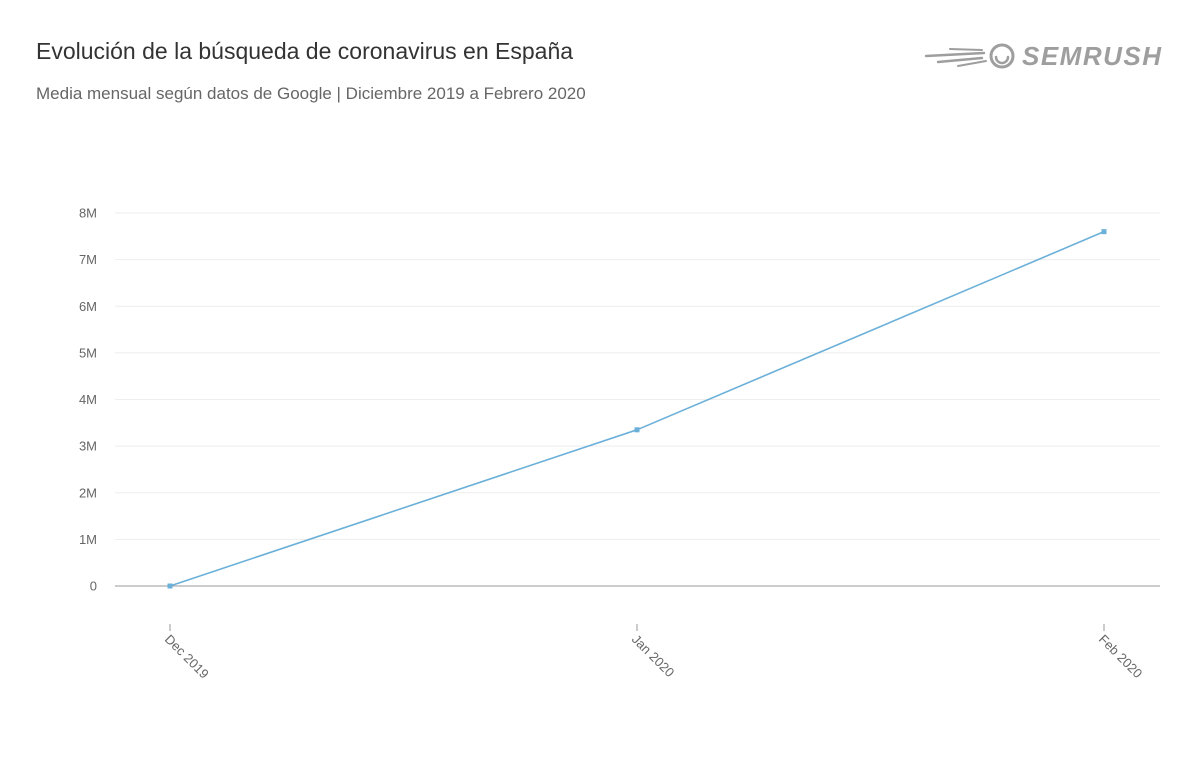  Describe the element at coordinates (88, 306) in the screenshot. I see `y-tick-label: 6M` at that location.